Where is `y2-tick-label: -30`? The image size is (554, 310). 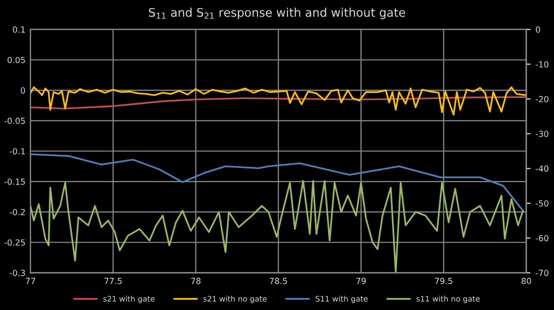
y2-tick-label: -30 is located at coordinates (542, 134).